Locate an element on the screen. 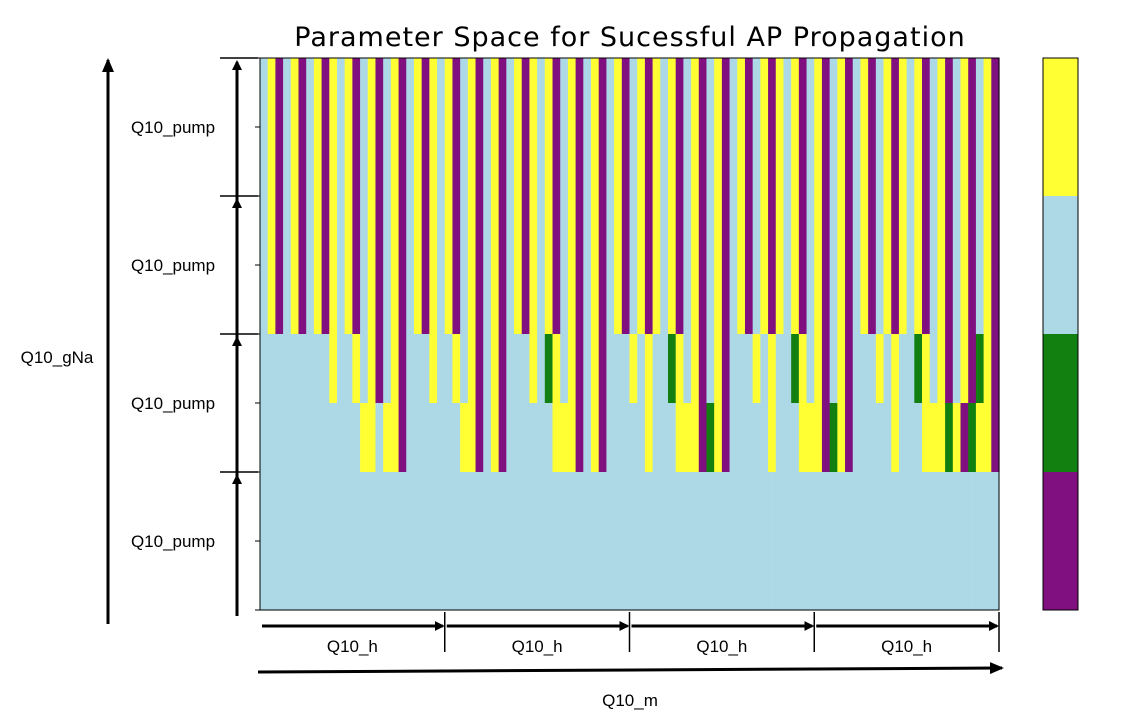 This screenshot has width=1138, height=728. x-outer-label: Q10_m is located at coordinates (630, 700).